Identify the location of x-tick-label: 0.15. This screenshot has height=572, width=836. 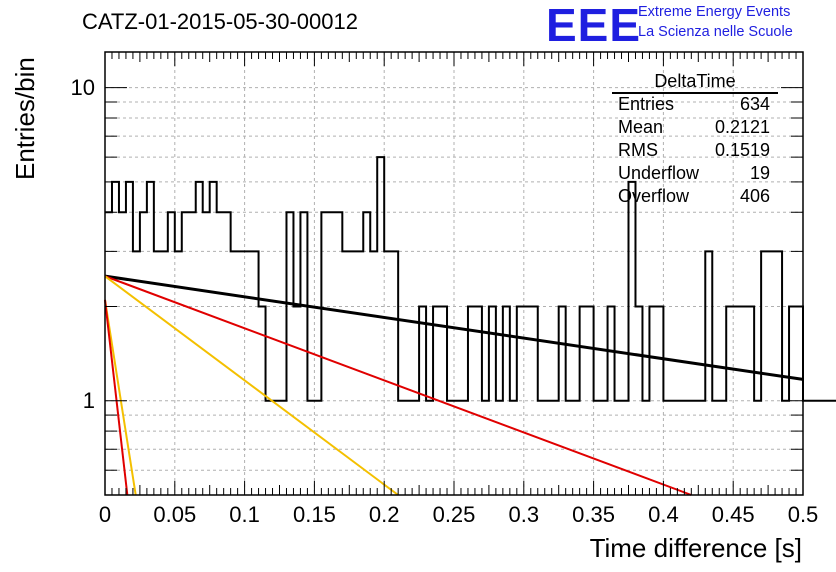
(314, 514).